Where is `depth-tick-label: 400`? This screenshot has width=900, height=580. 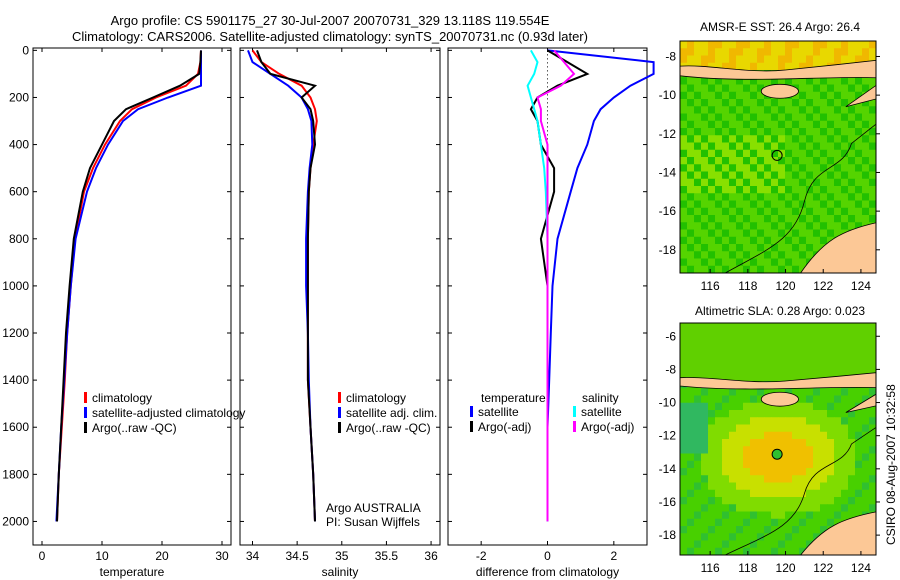 depth-tick-label: 400 is located at coordinates (19, 145).